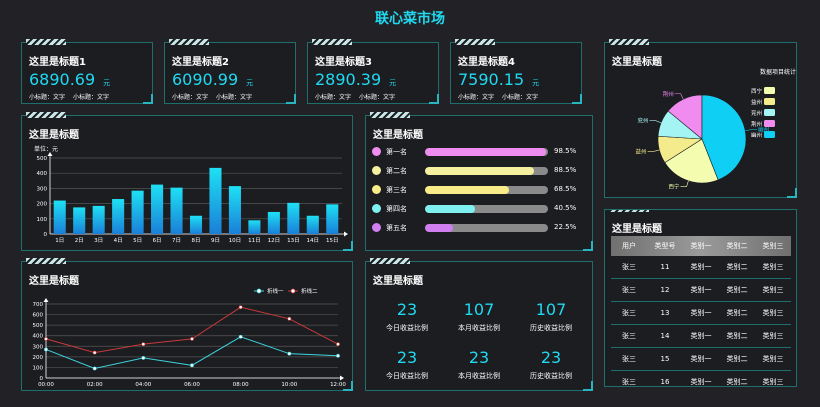  Describe the element at coordinates (637, 62) in the screenshot. I see `pie-panel-title: 这里是标题` at that location.